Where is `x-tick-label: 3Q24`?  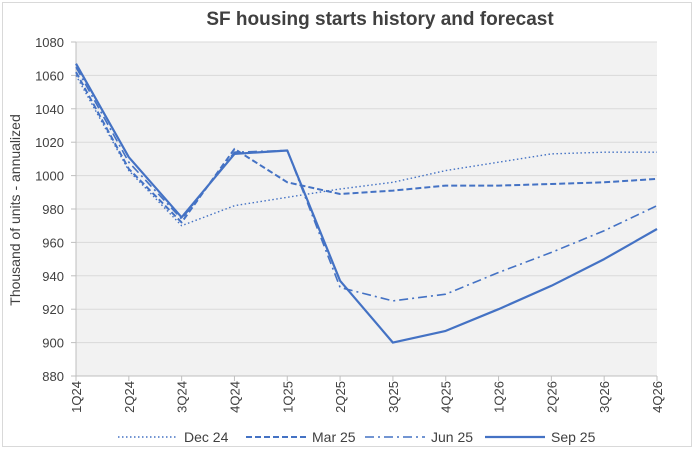 x-tick-label: 3Q24 is located at coordinates (182, 397).